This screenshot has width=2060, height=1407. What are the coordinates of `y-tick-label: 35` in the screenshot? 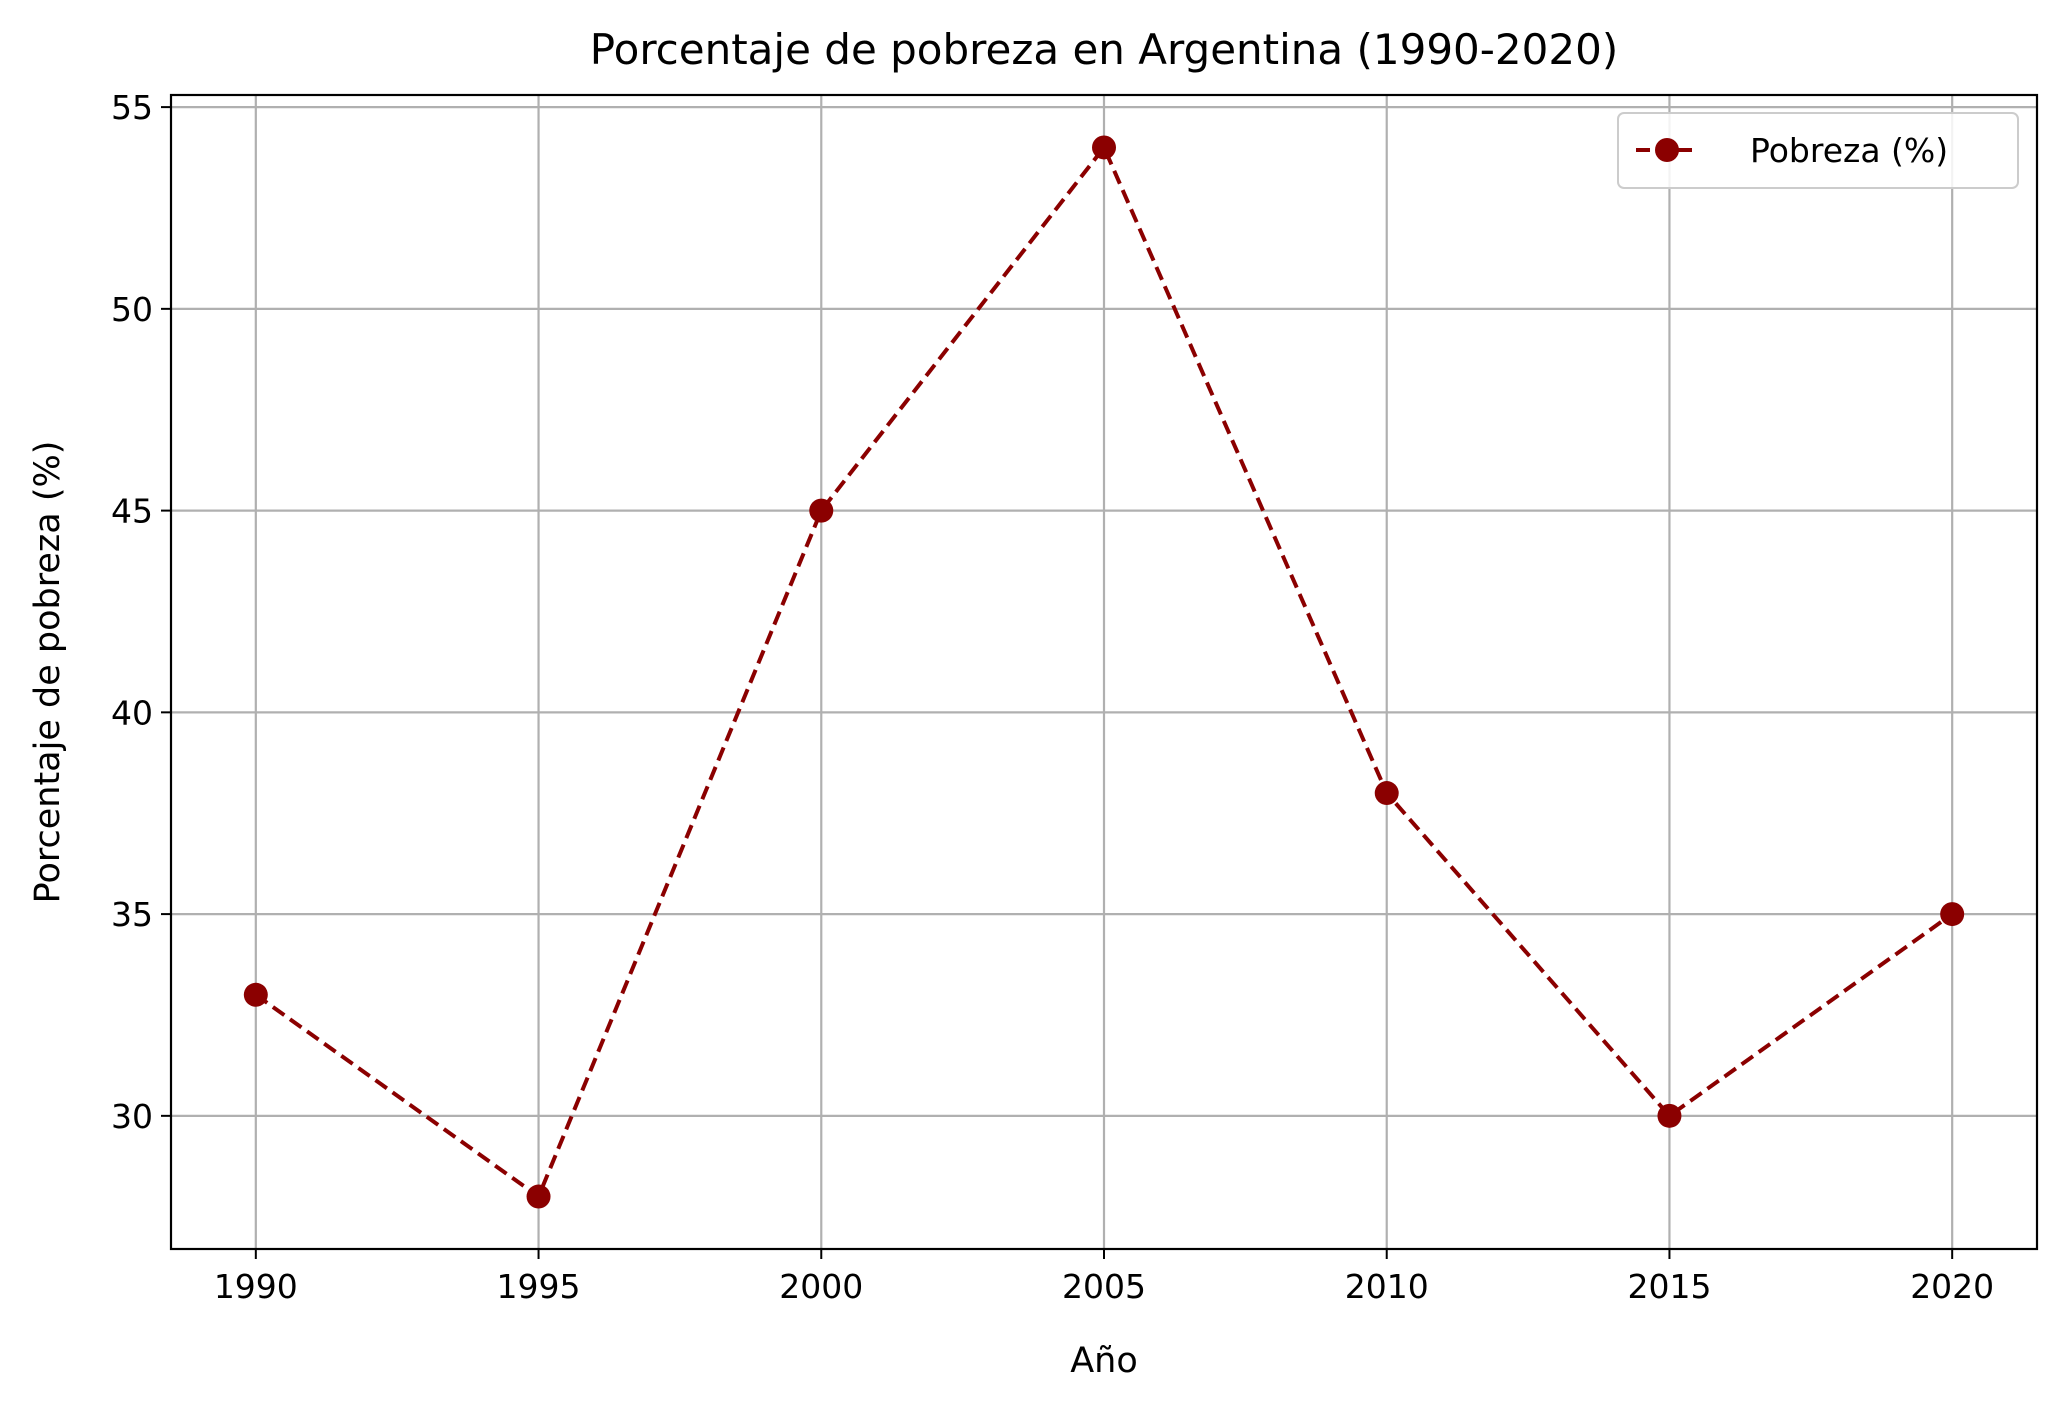 It's located at (132, 914).